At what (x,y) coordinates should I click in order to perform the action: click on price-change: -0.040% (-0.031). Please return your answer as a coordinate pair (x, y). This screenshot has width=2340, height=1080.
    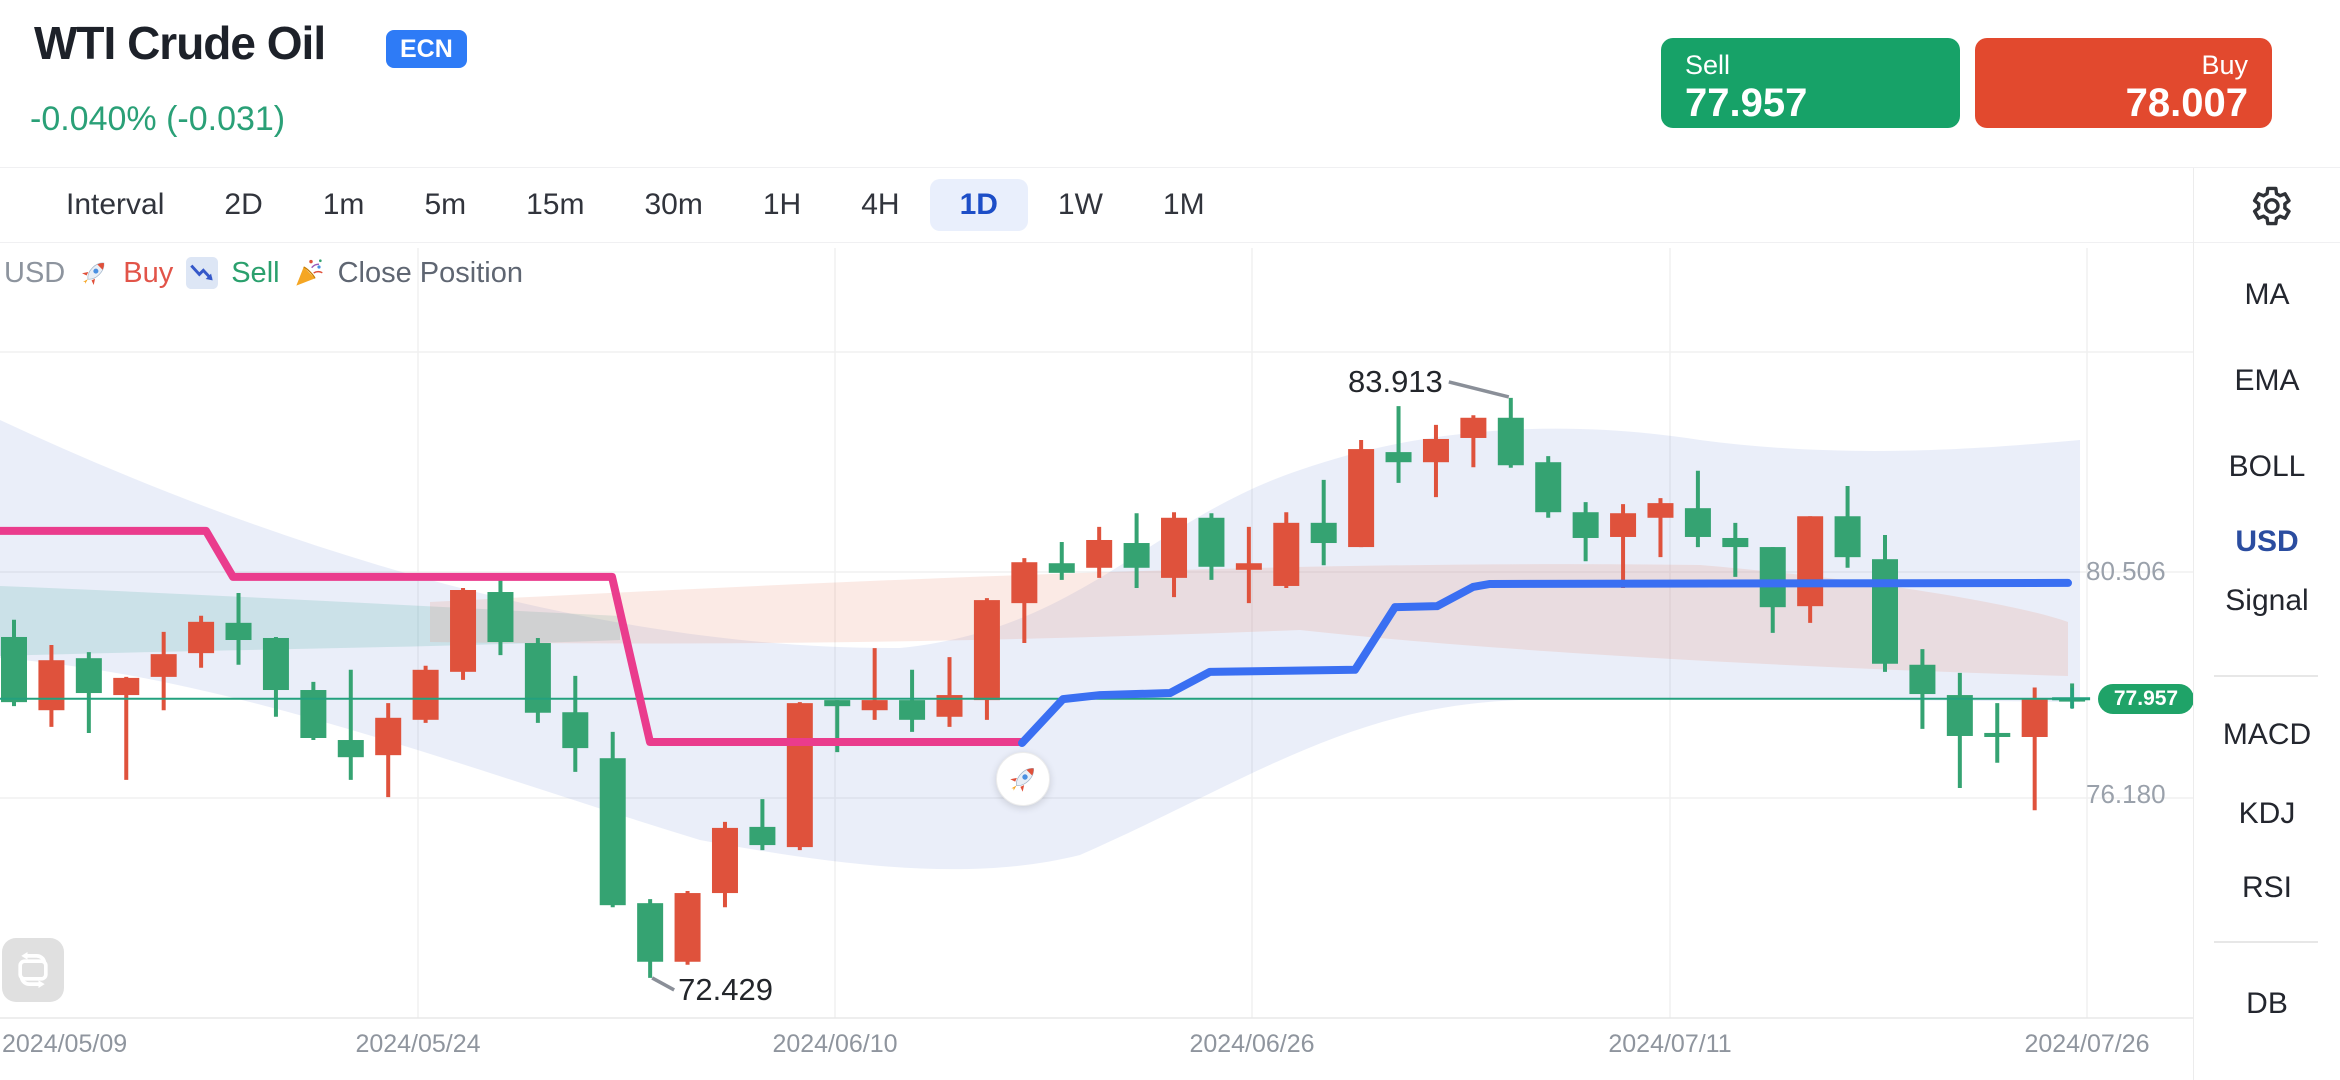
    Looking at the image, I should click on (158, 119).